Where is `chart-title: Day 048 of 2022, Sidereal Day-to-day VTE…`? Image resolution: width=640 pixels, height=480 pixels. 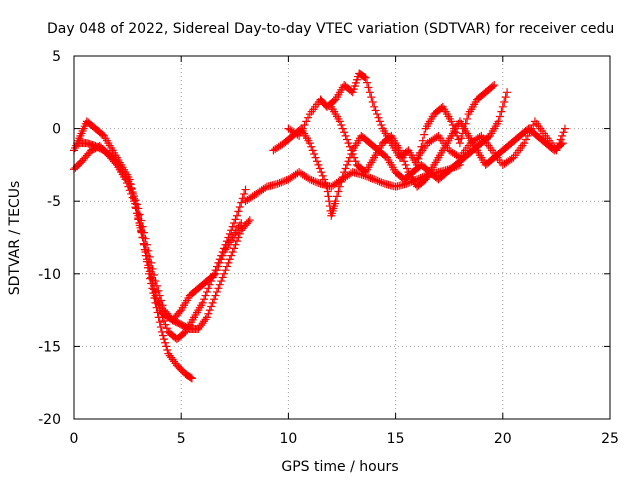 chart-title: Day 048 of 2022, Sidereal Day-to-day VTE… is located at coordinates (330, 29).